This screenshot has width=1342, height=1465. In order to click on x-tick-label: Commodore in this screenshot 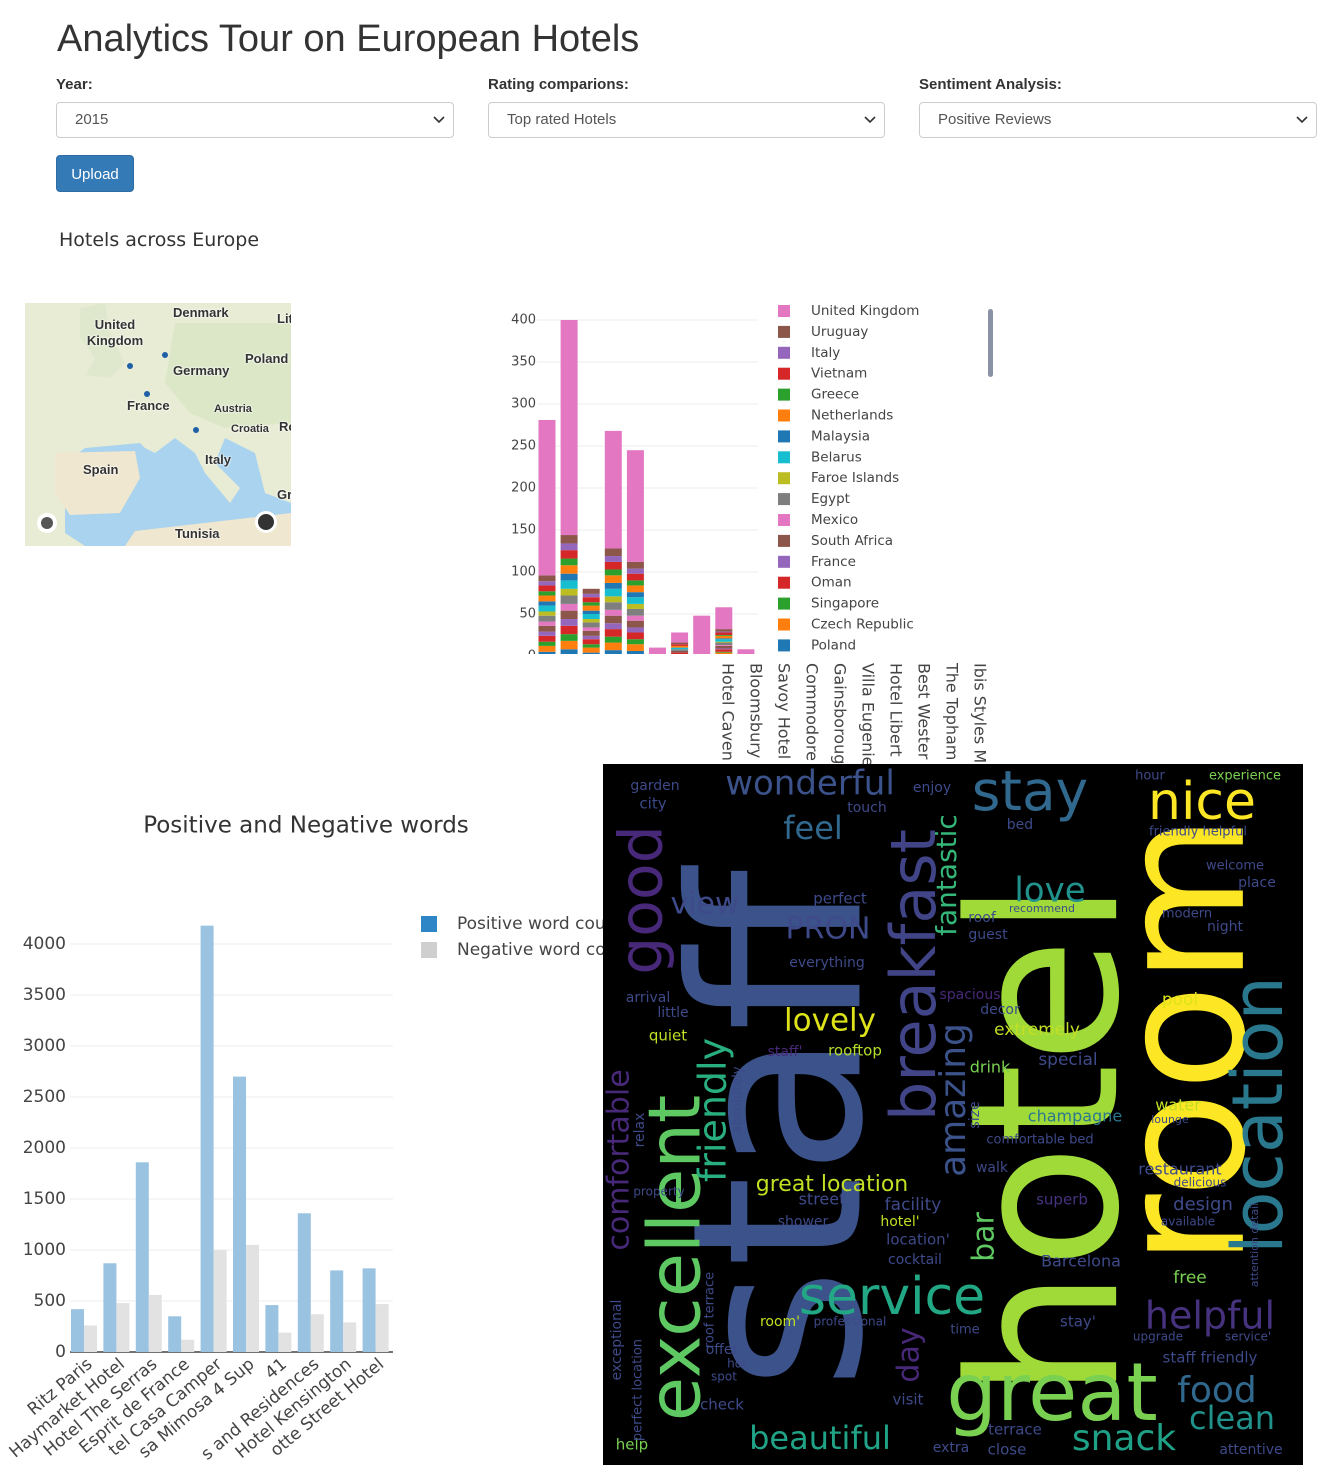, I will do `click(812, 712)`.